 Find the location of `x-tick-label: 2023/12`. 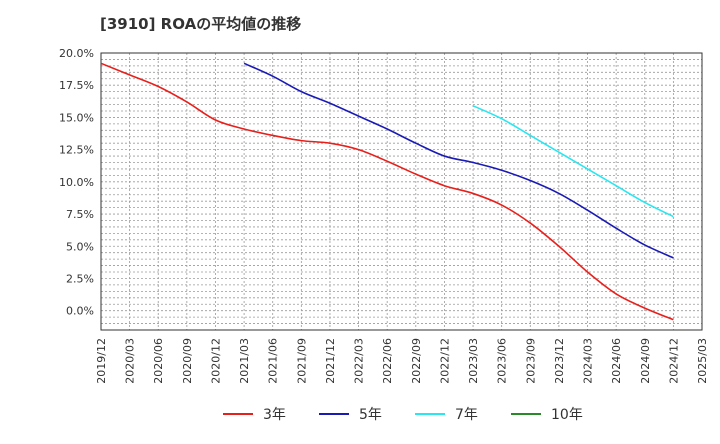

x-tick-label: 2023/12 is located at coordinates (559, 361).